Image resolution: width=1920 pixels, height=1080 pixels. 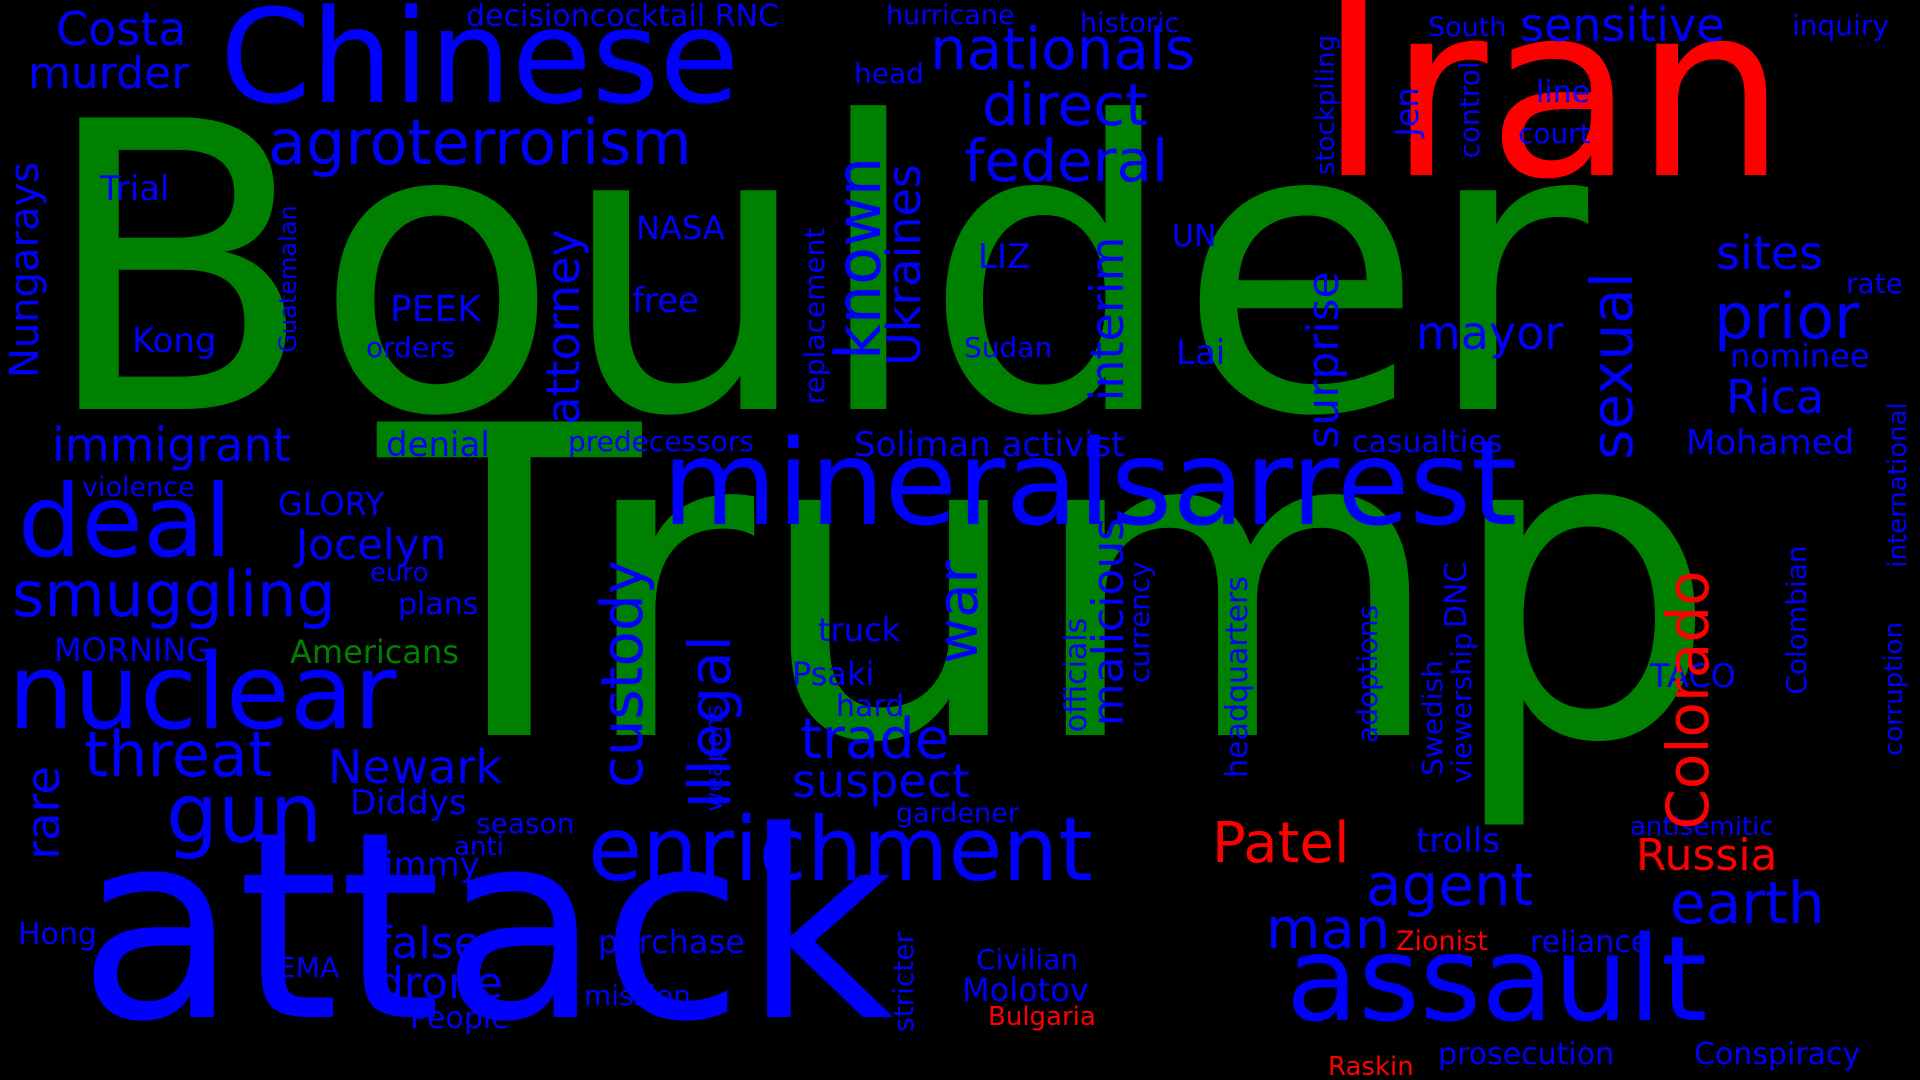 I want to click on word-surprise: surprise, so click(x=1323, y=360).